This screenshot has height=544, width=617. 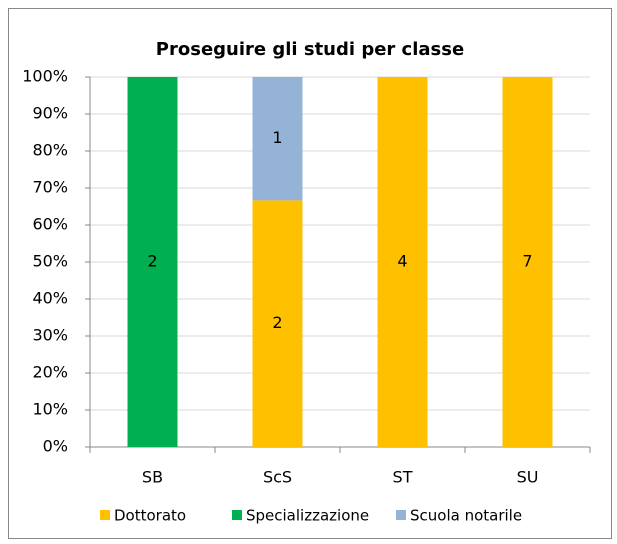 I want to click on data-label: 7, so click(x=527, y=261).